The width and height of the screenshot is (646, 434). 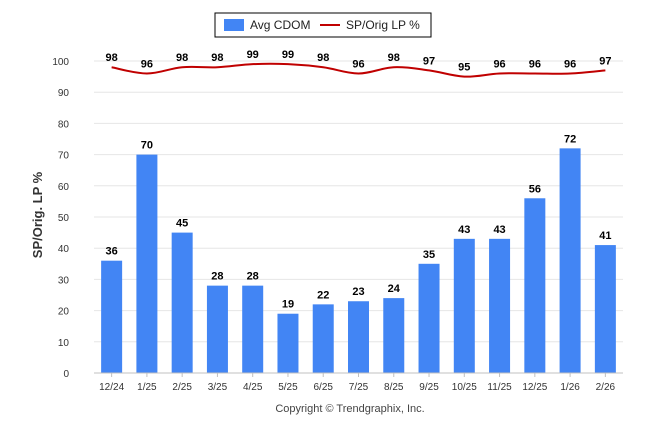 What do you see at coordinates (394, 289) in the screenshot?
I see `bar-value-label: 24` at bounding box center [394, 289].